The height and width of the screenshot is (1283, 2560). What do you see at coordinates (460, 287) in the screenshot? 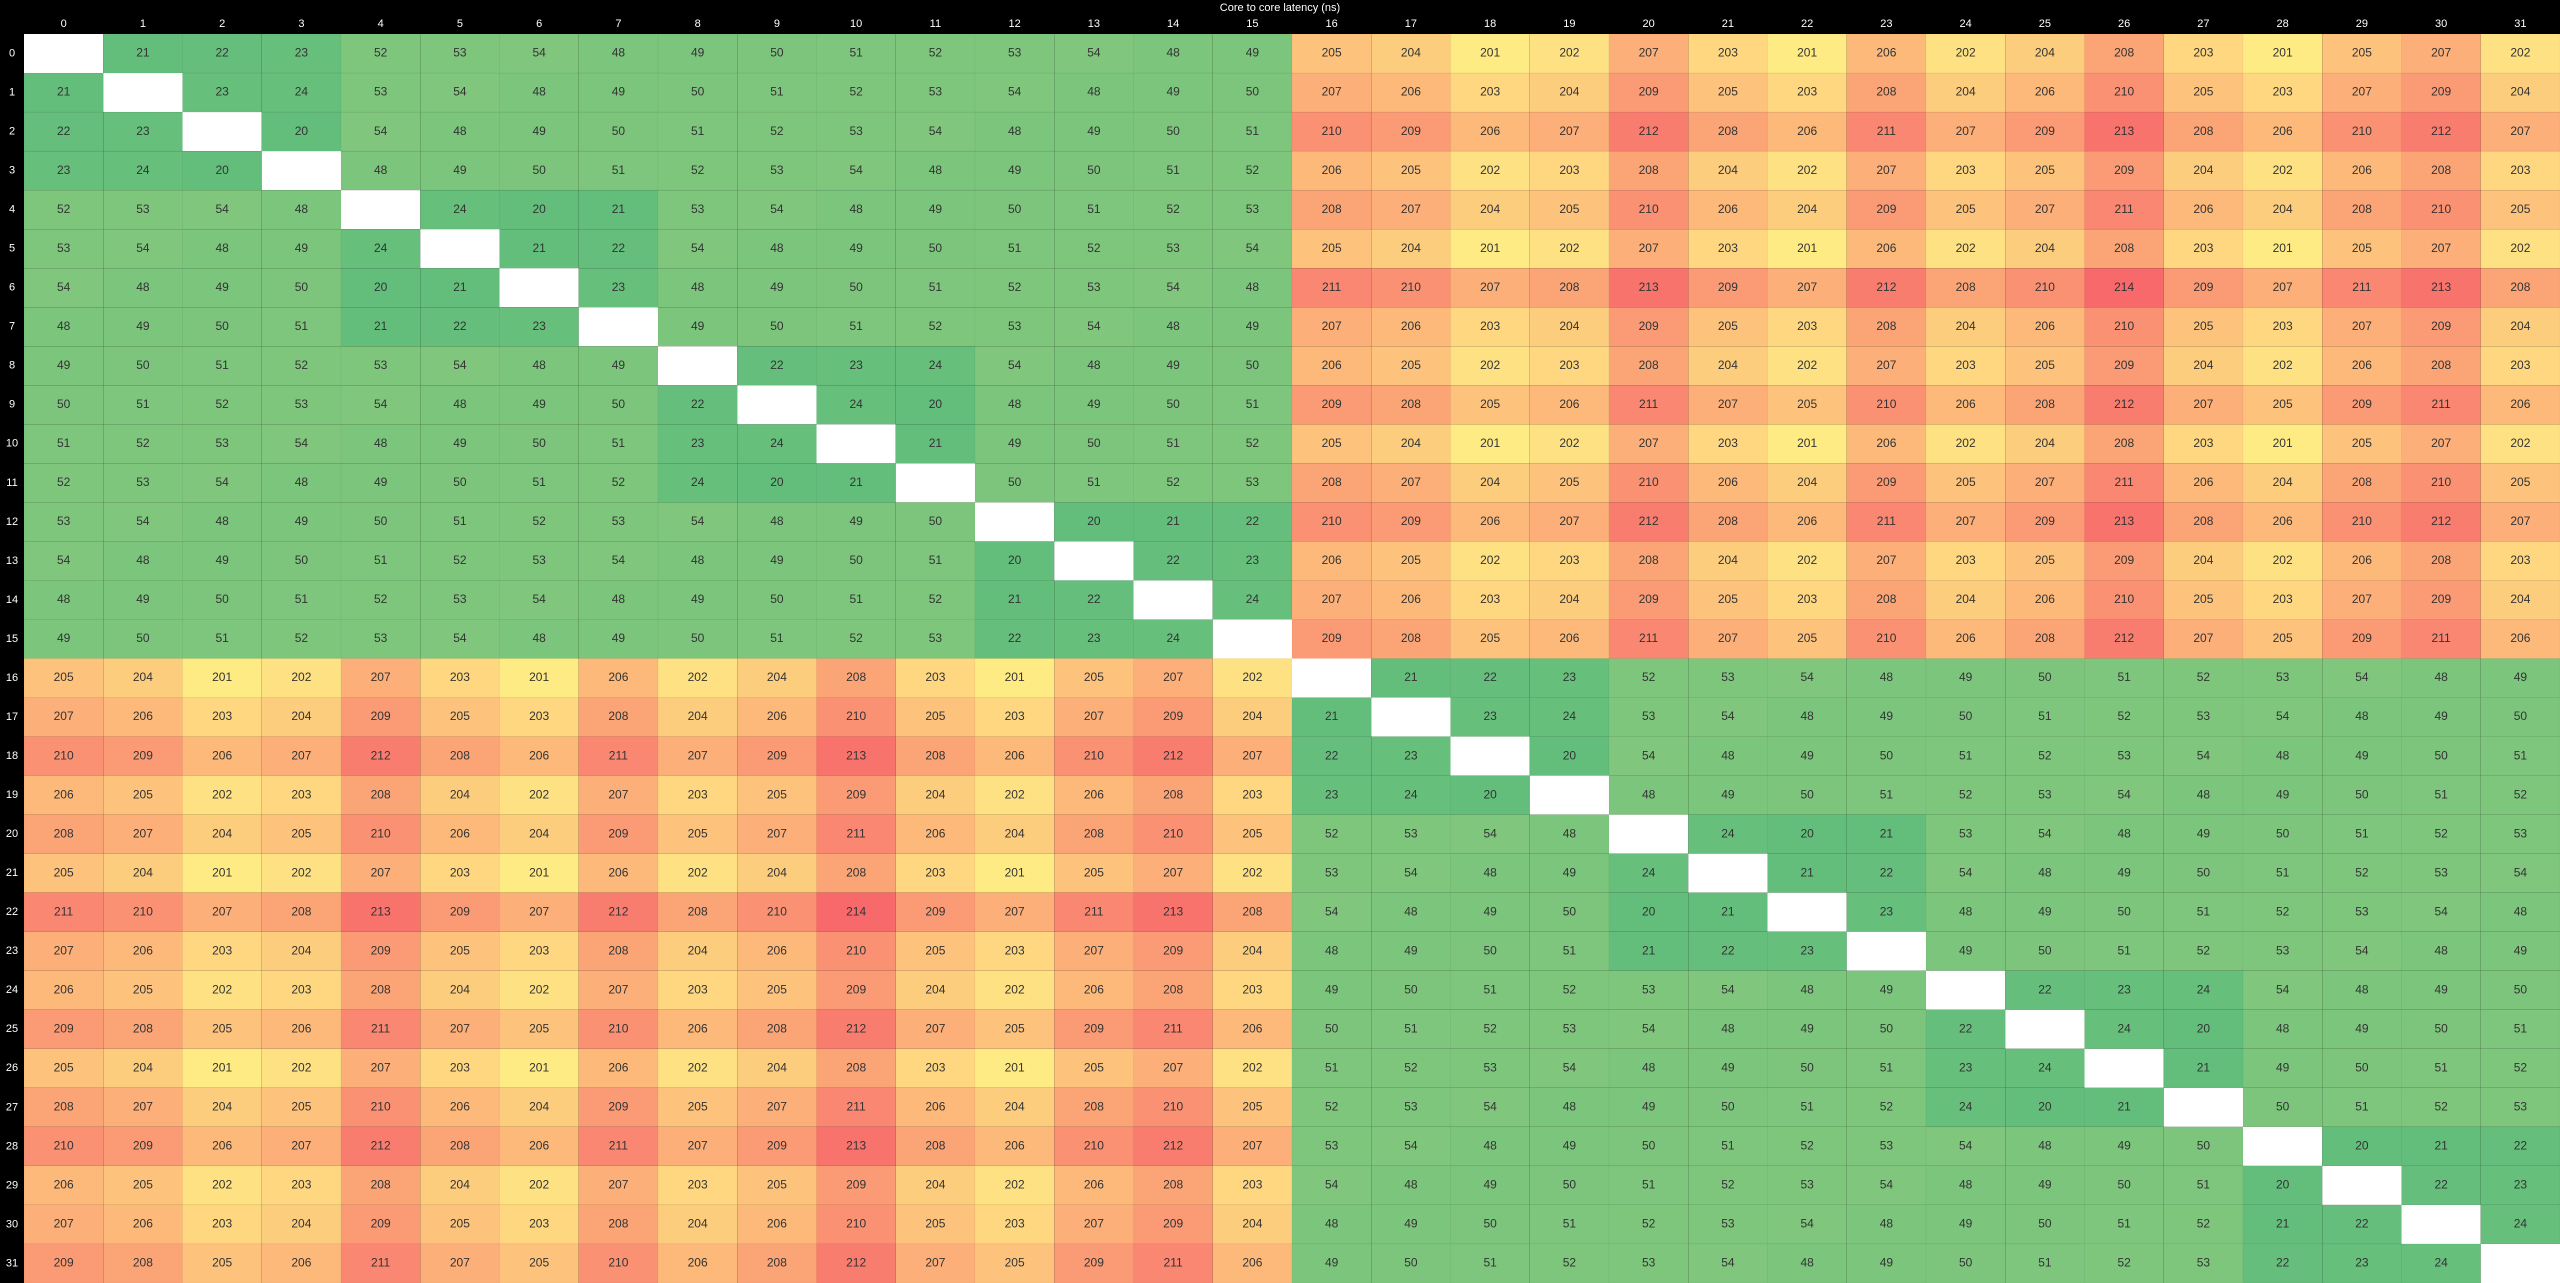
I see `cell-value: 21` at bounding box center [460, 287].